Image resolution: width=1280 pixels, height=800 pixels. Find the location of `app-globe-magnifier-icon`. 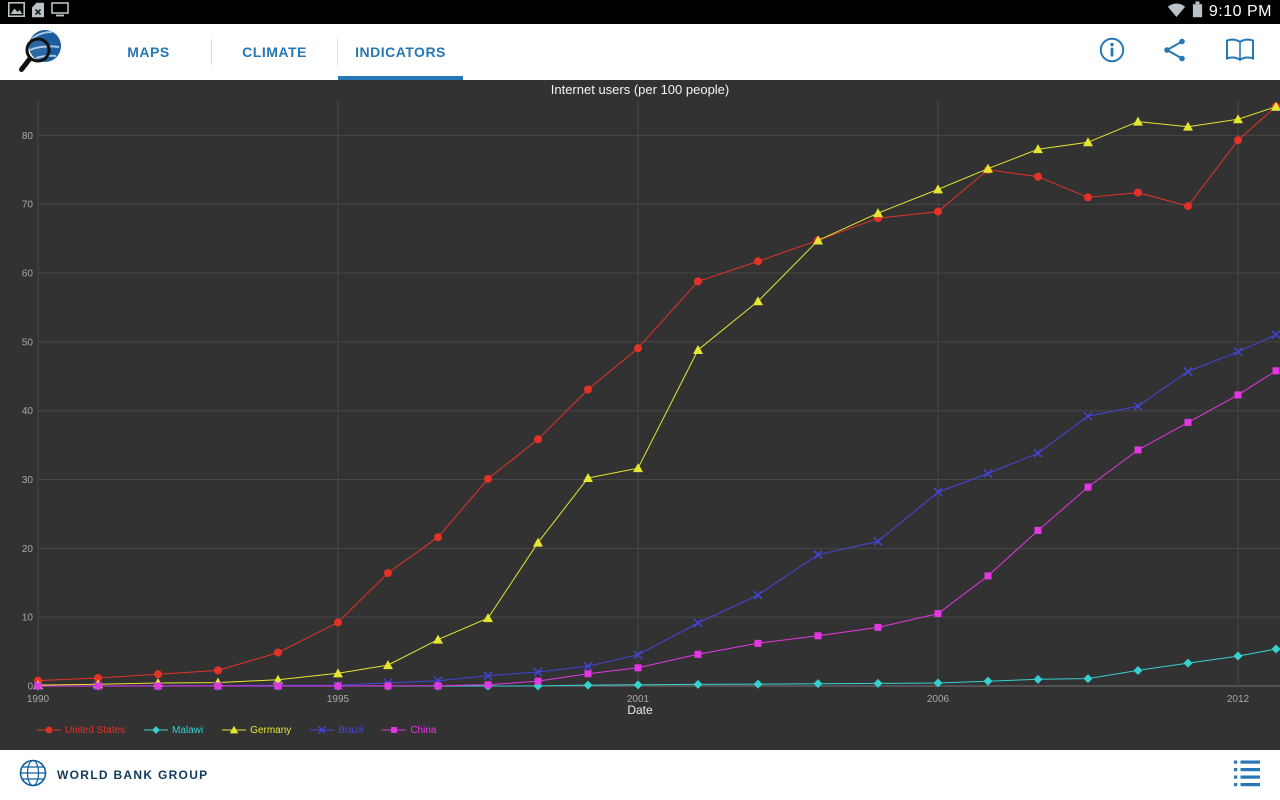

app-globe-magnifier-icon is located at coordinates (43, 52).